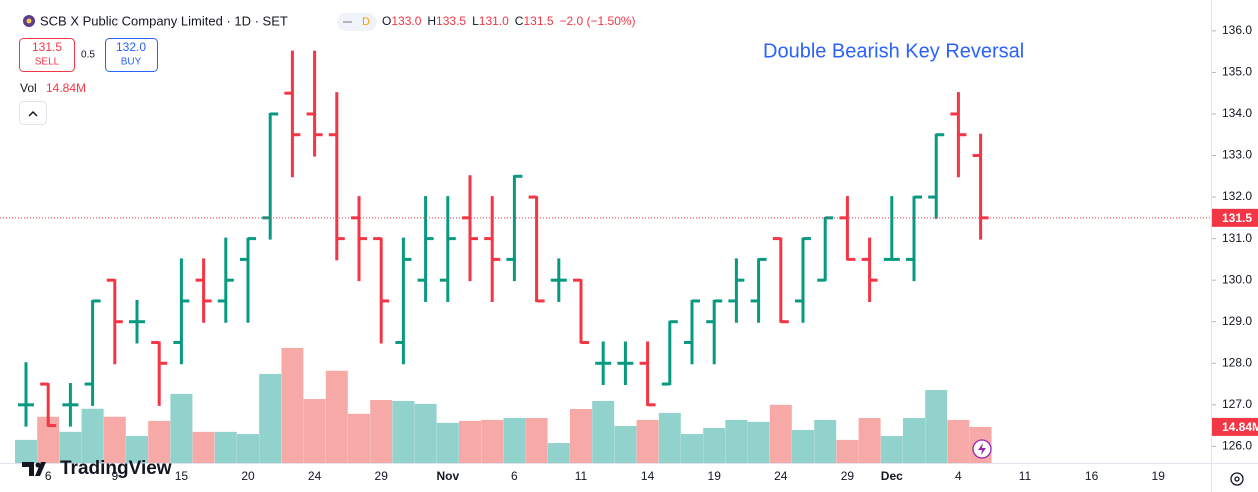  I want to click on symbol-title: SCB X Public Company Limited · 1D · SET, so click(164, 20).